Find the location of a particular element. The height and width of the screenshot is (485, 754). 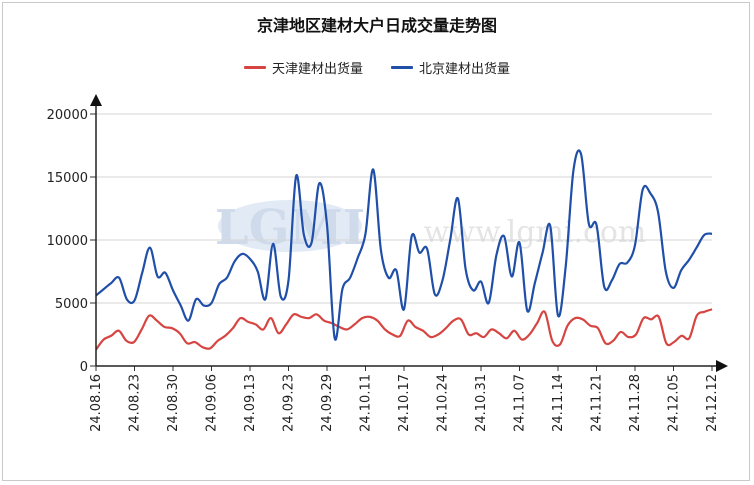

x-tick-label: 24.10.24 is located at coordinates (443, 403).